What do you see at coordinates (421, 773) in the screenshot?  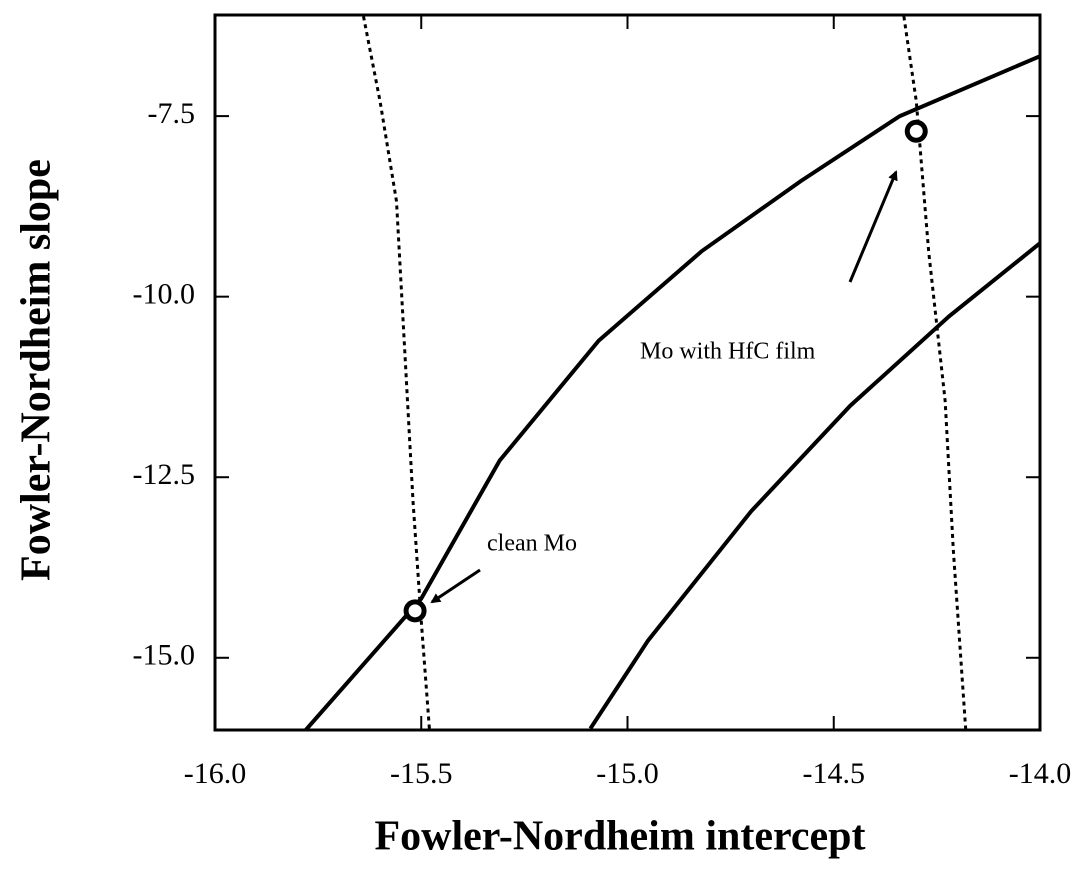 I see `x-tick-label: -15.5` at bounding box center [421, 773].